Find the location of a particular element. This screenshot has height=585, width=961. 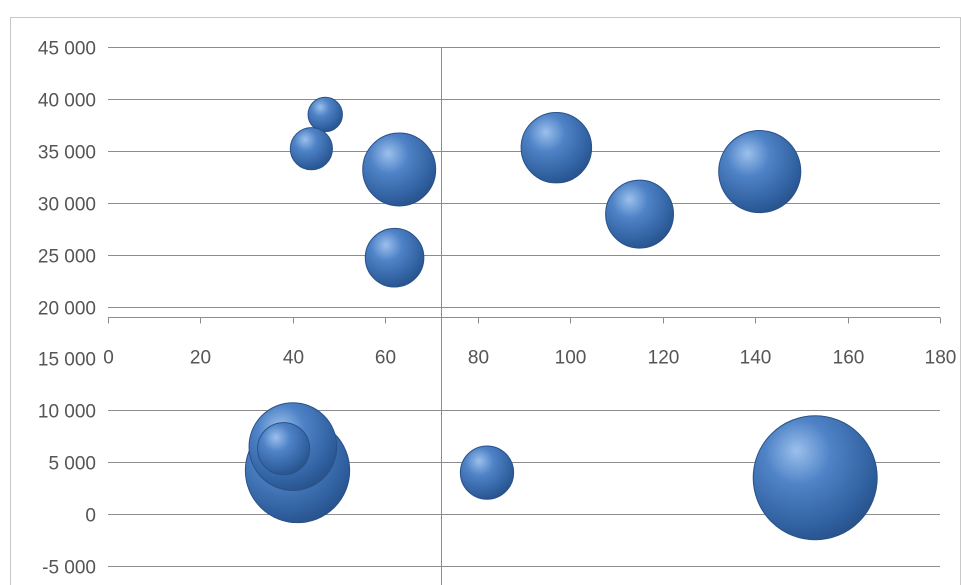

x-tick-label: 180 is located at coordinates (941, 358).